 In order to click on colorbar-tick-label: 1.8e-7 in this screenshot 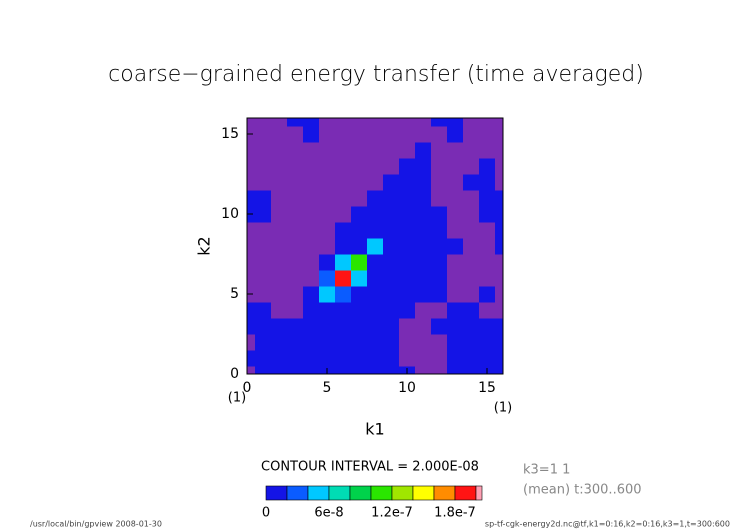, I will do `click(455, 513)`.